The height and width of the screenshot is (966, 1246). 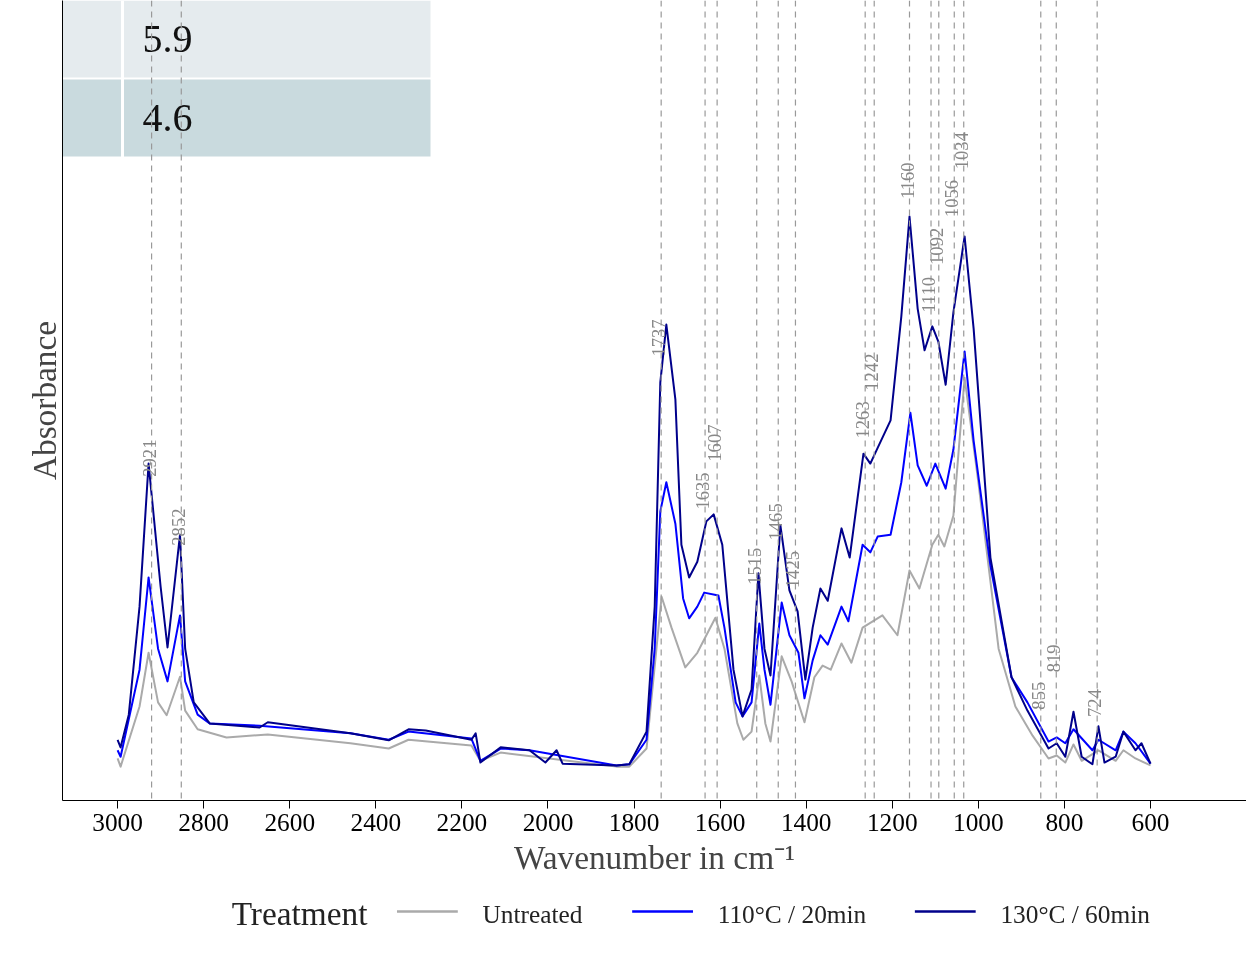 I want to click on ref-line-label: 1242, so click(x=872, y=372).